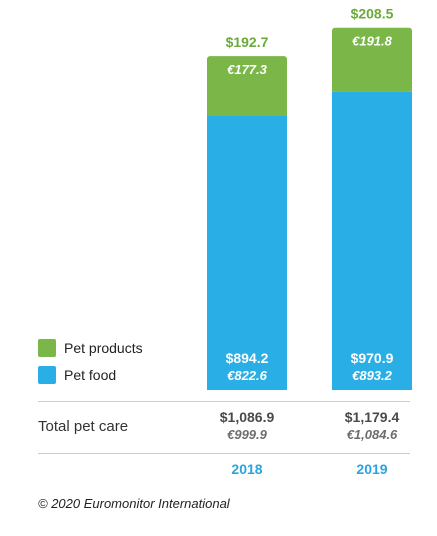  I want to click on bar-pet-products-2019, so click(372, 59).